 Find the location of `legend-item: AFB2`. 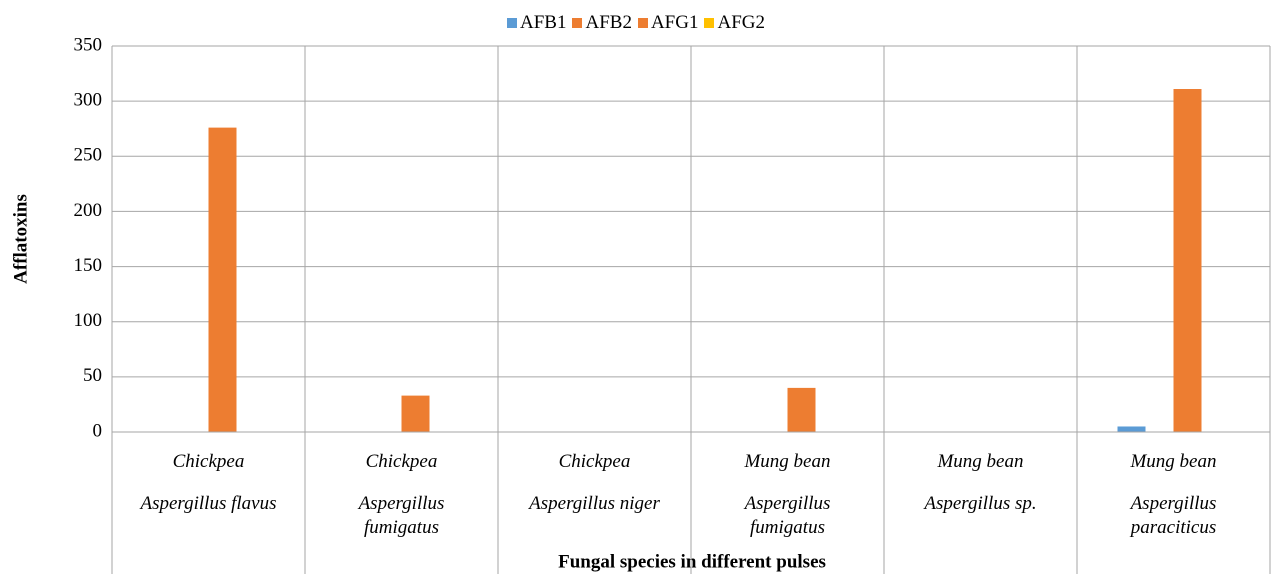

legend-item: AFB2 is located at coordinates (602, 22).